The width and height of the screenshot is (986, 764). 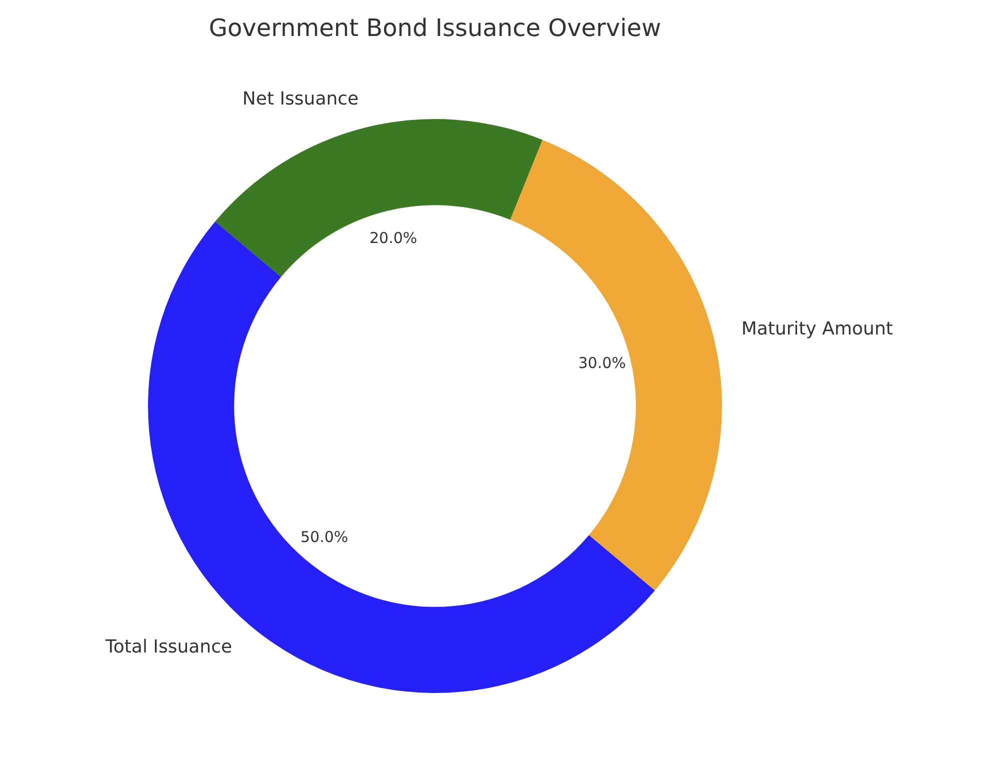 What do you see at coordinates (168, 647) in the screenshot?
I see `slice-label: Total Issuance` at bounding box center [168, 647].